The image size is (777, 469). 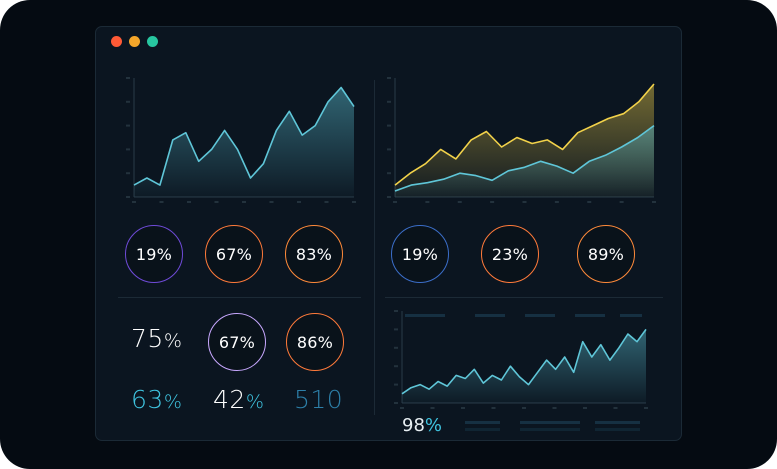 What do you see at coordinates (147, 338) in the screenshot?
I see `stat-number: 75` at bounding box center [147, 338].